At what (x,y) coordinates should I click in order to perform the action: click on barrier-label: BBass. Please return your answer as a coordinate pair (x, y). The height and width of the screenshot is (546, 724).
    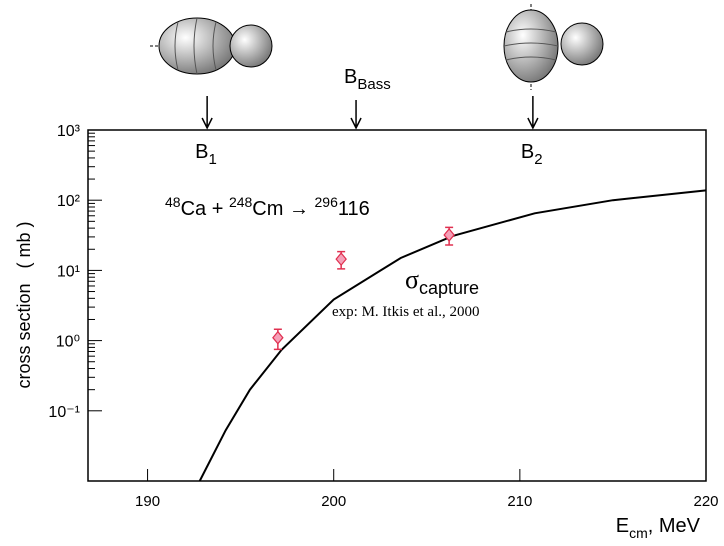
    Looking at the image, I should click on (367, 79).